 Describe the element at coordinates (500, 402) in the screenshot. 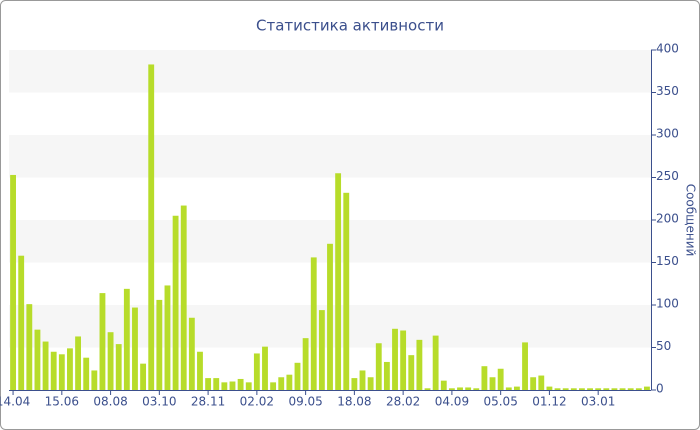

I see `x-tick-label: 05.05` at that location.